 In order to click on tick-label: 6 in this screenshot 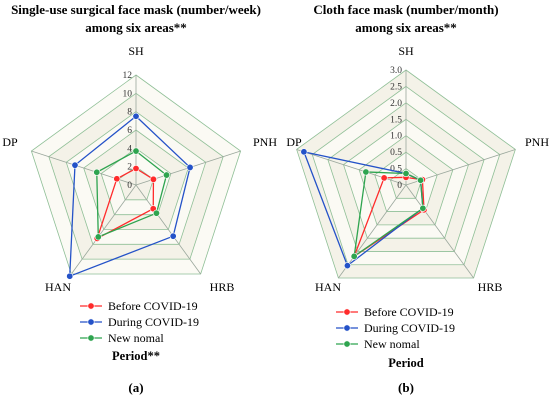, I will do `click(129, 131)`.